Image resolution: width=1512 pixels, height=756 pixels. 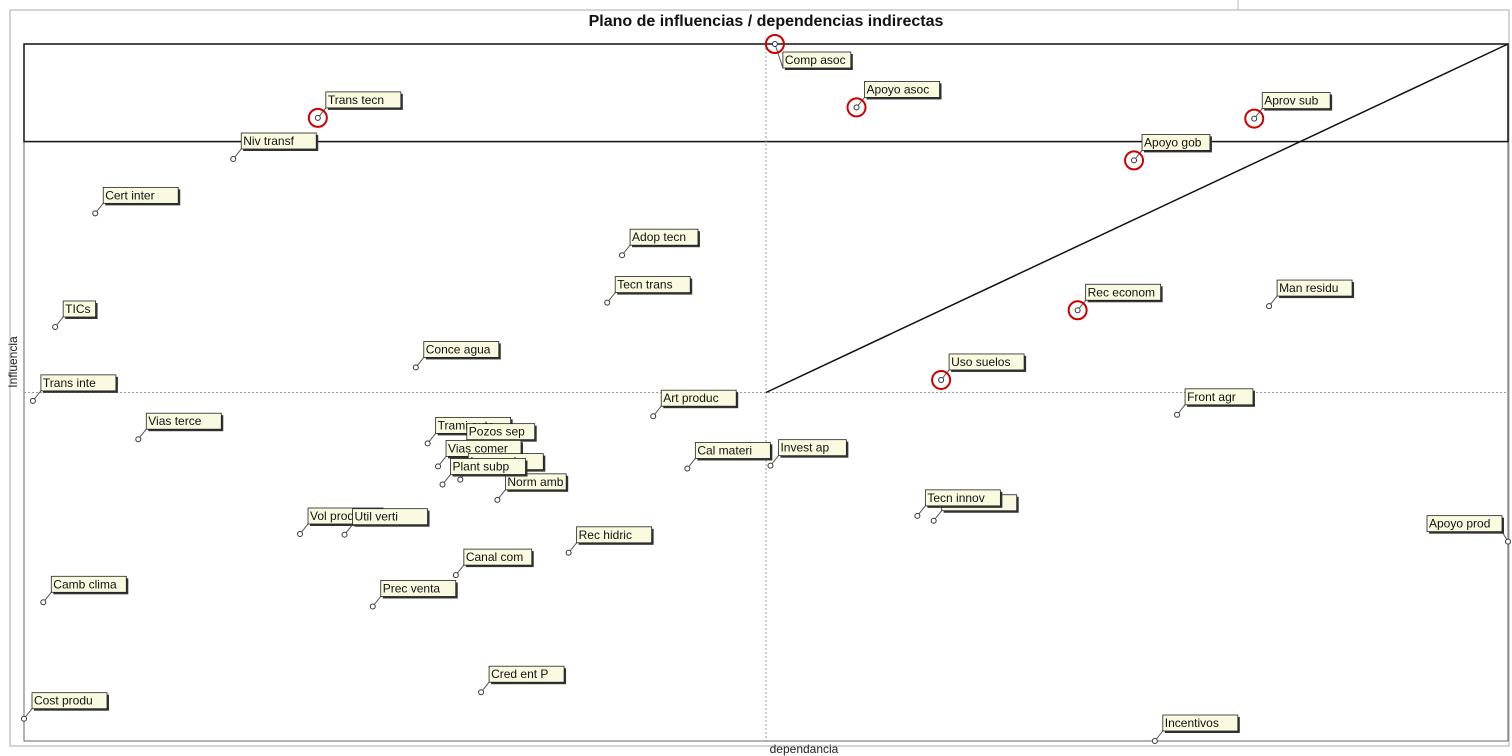 What do you see at coordinates (497, 432) in the screenshot?
I see `point-label: Pozos sep` at bounding box center [497, 432].